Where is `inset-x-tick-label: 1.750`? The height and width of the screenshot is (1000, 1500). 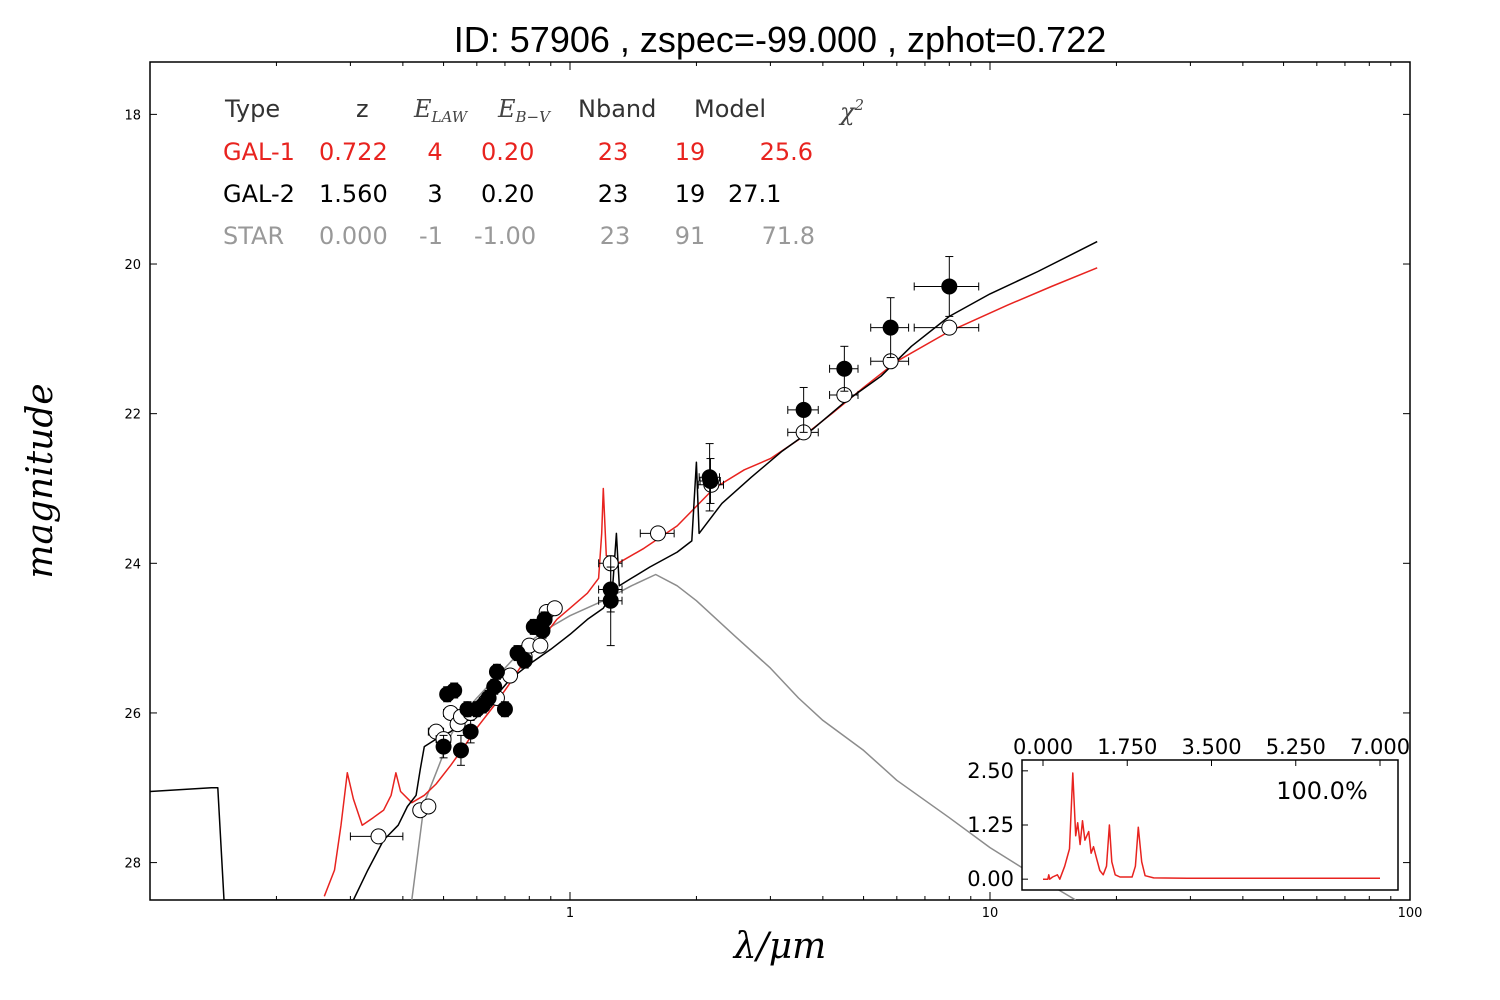 inset-x-tick-label: 1.750 is located at coordinates (1127, 747).